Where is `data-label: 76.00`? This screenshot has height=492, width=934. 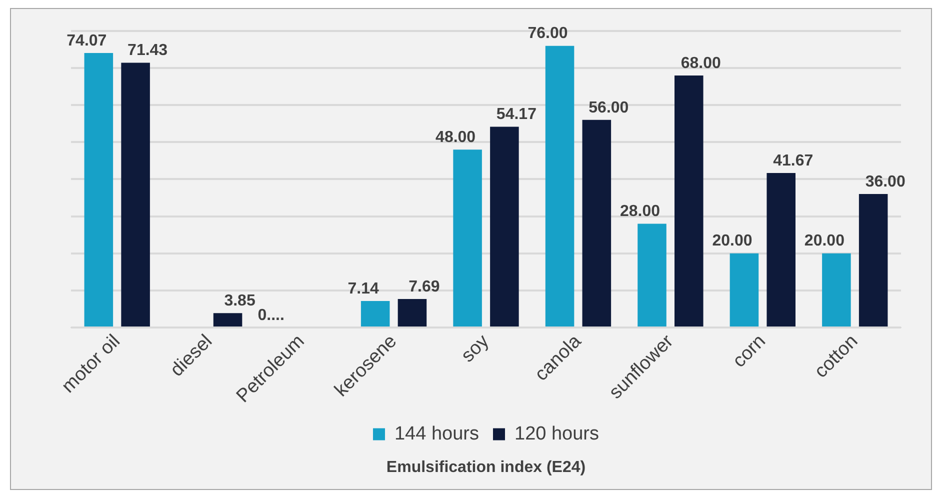
data-label: 76.00 is located at coordinates (548, 33).